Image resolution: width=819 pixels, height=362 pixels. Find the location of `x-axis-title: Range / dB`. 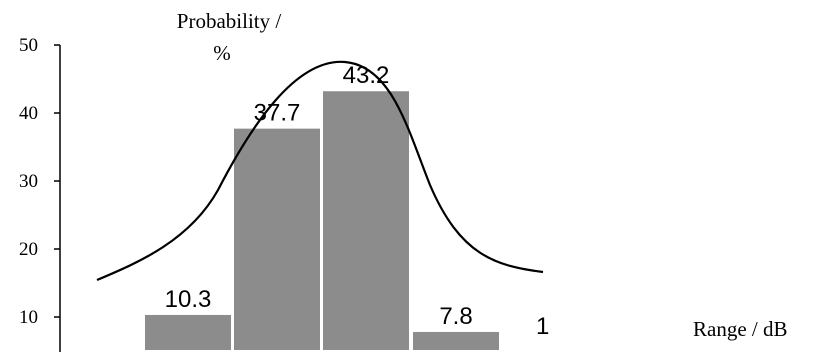

x-axis-title: Range / dB is located at coordinates (740, 329).